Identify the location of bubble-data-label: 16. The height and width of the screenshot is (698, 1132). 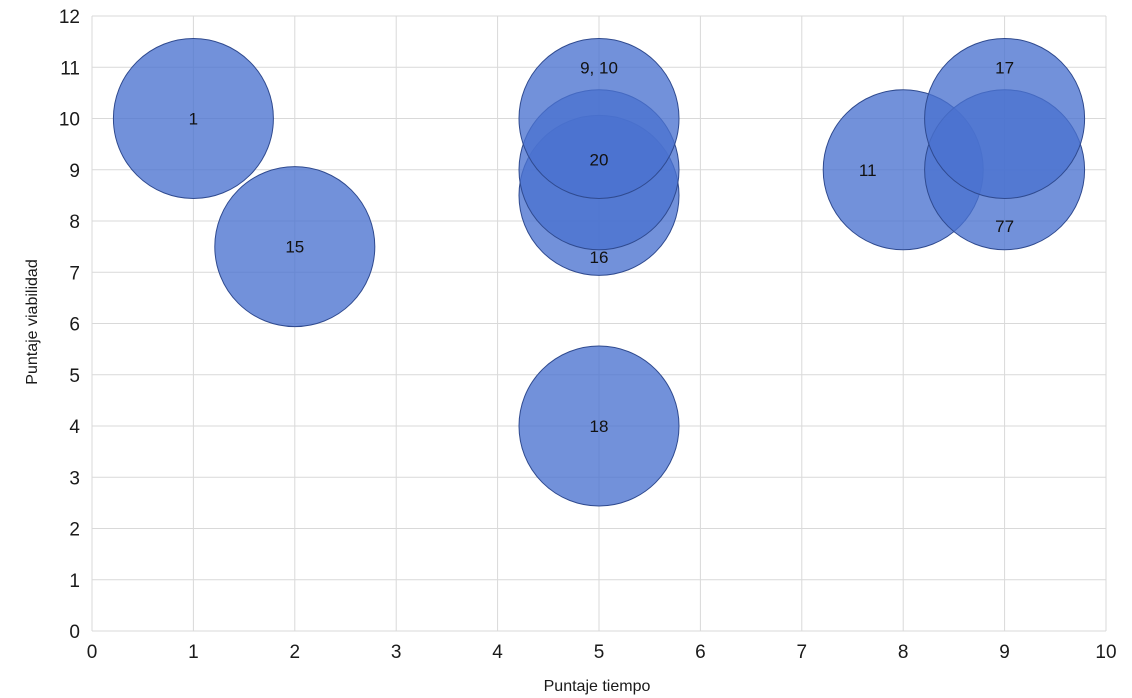
(599, 257).